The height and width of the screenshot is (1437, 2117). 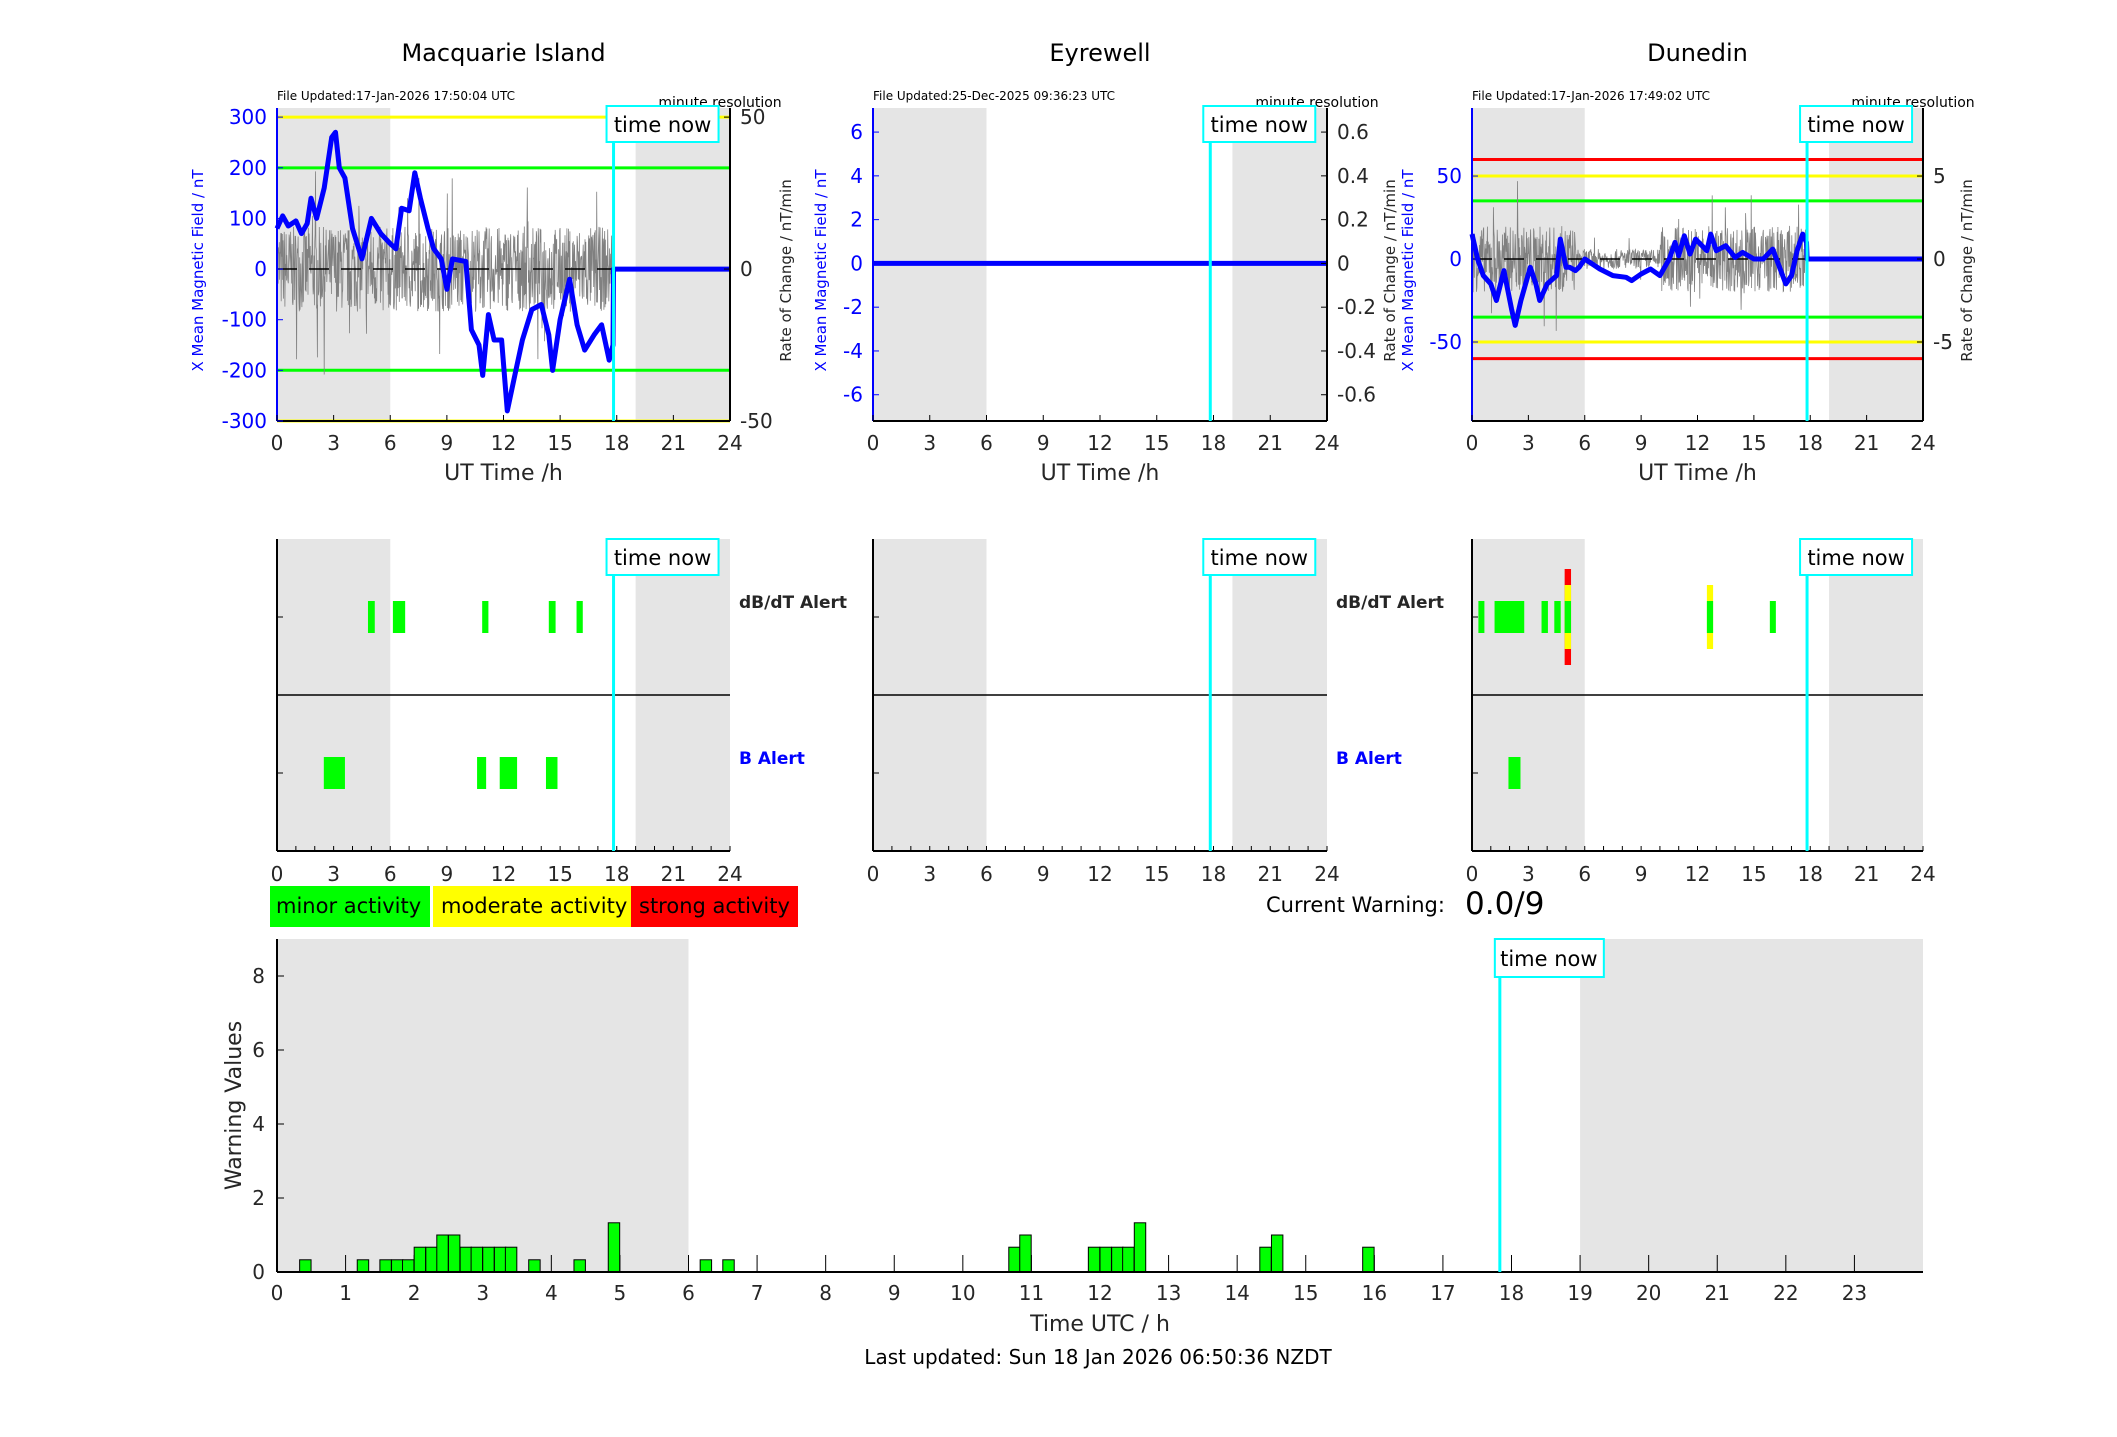 I want to click on warning-time-now-label: time now, so click(x=1548, y=959).